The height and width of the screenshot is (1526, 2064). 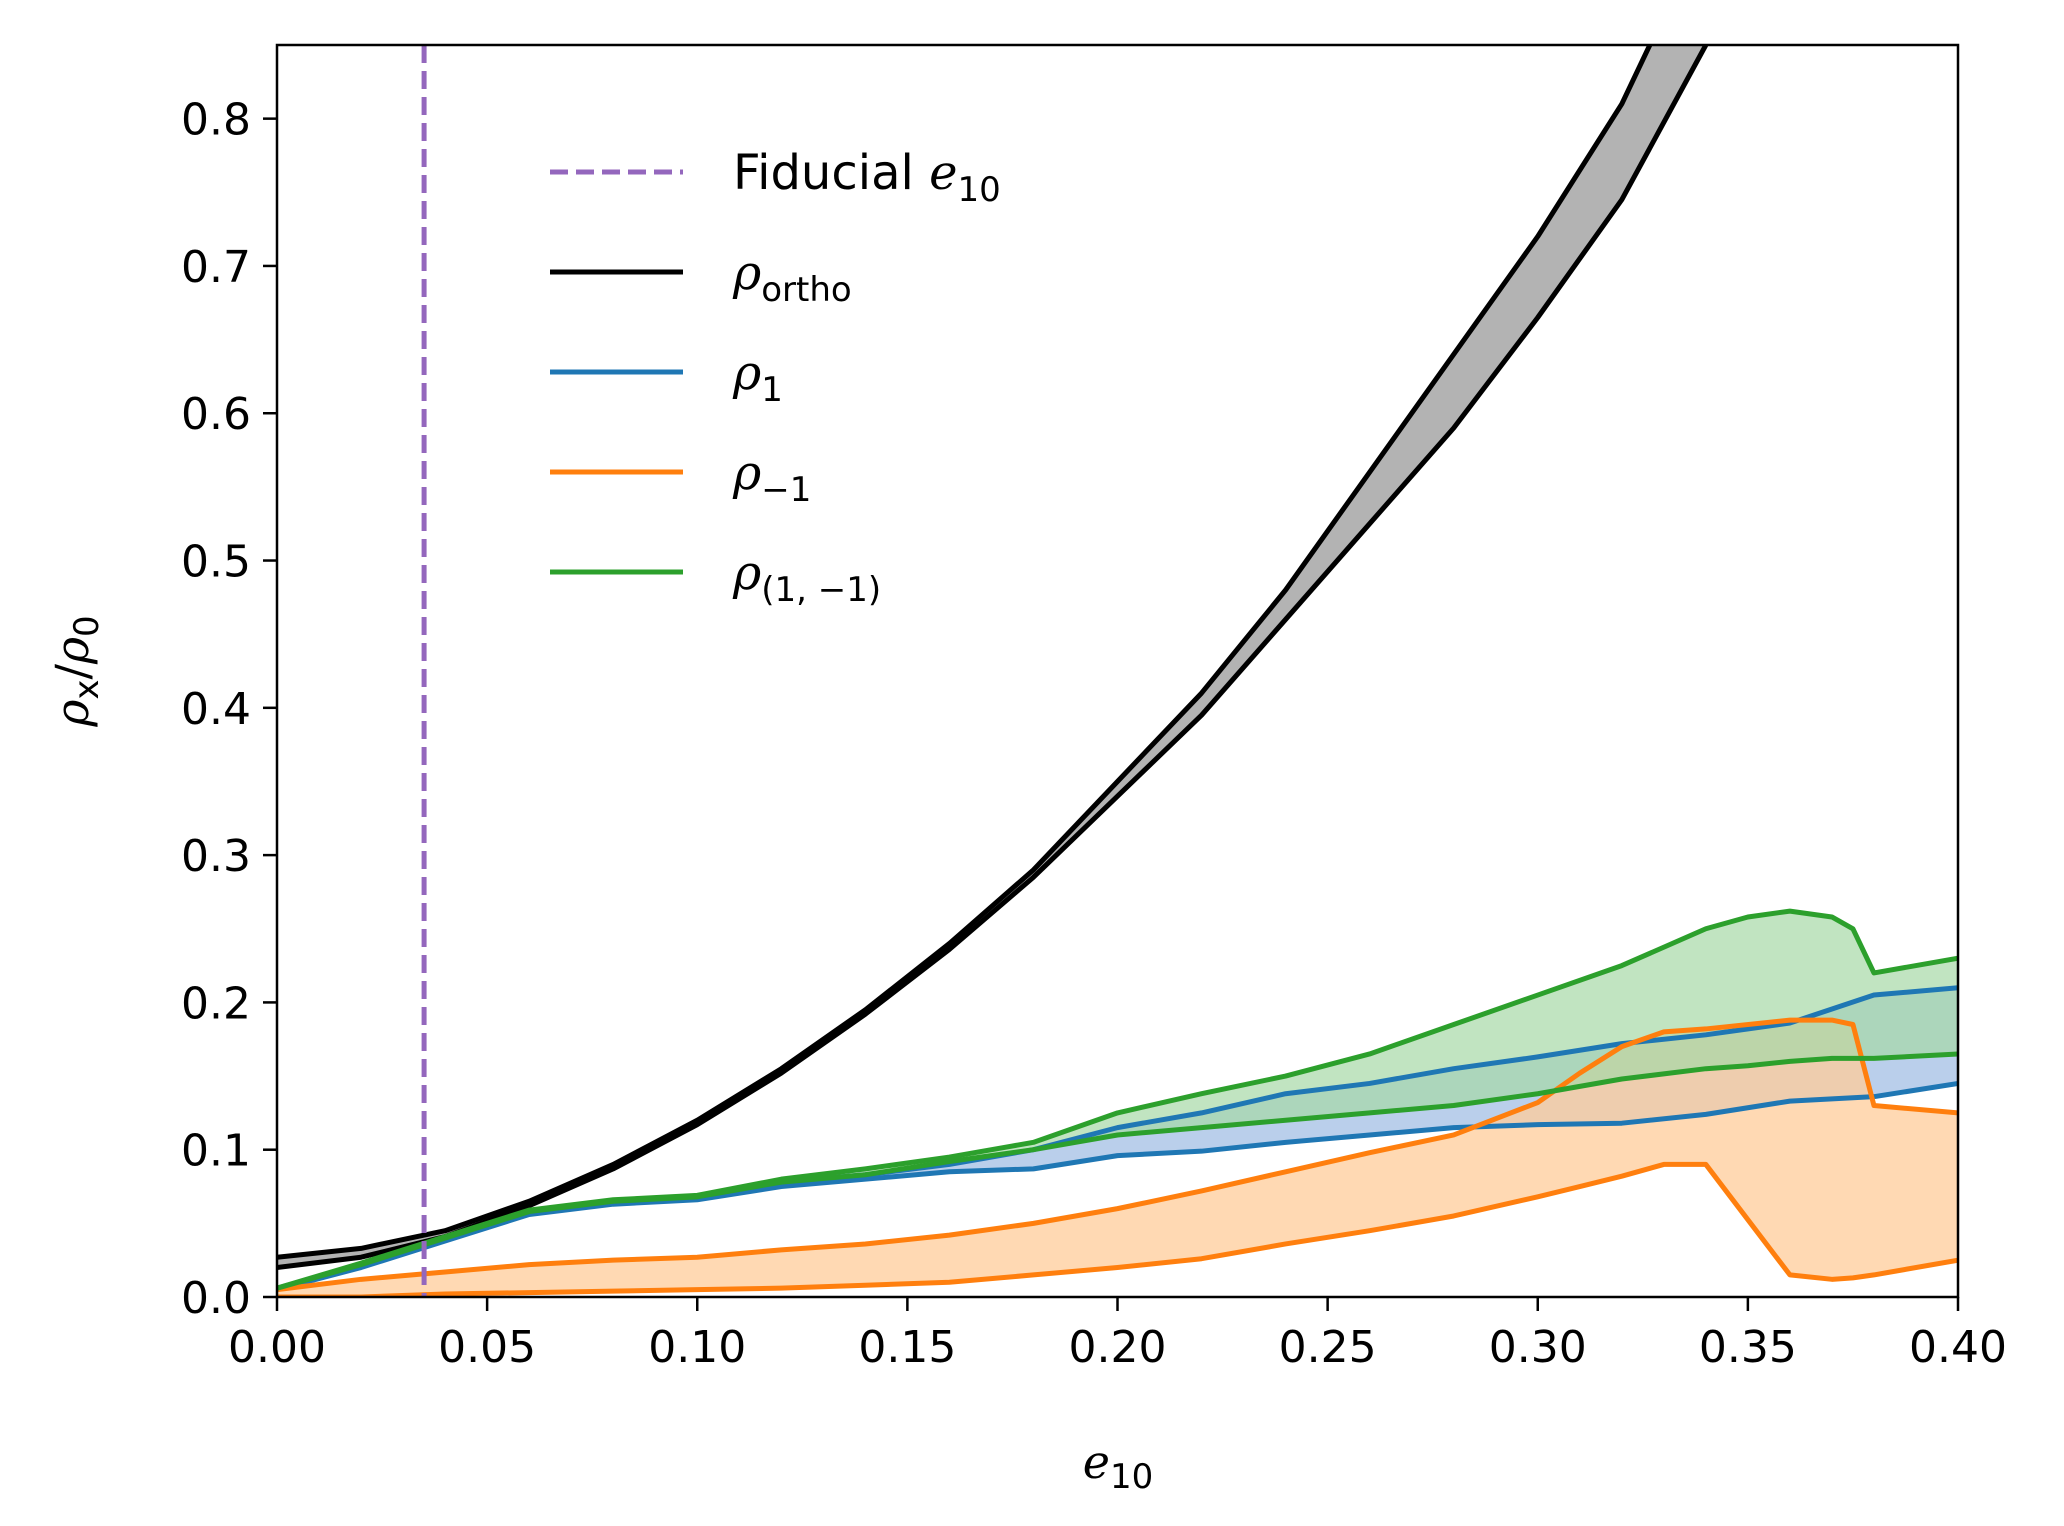 What do you see at coordinates (697, 1347) in the screenshot?
I see `x-tick-label: 0.10` at bounding box center [697, 1347].